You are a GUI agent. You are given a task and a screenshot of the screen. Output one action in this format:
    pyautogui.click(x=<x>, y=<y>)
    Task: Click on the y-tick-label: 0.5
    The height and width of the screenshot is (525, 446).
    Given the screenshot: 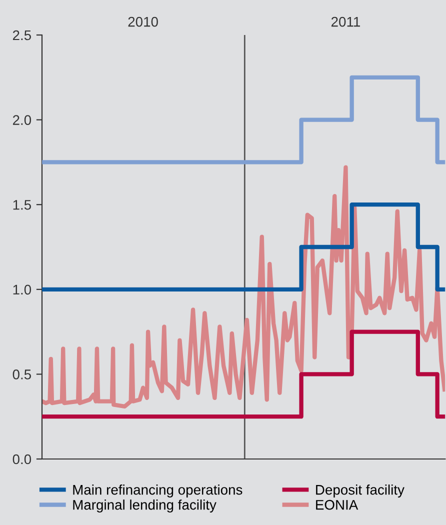 What is the action you would take?
    pyautogui.click(x=22, y=375)
    